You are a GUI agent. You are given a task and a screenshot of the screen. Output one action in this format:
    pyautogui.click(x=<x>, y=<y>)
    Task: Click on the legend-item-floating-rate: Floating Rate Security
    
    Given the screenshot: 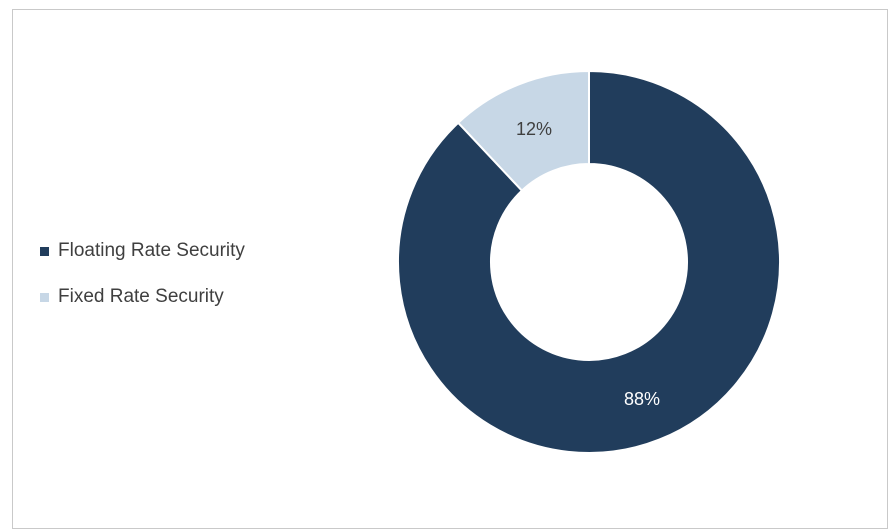 What is the action you would take?
    pyautogui.click(x=142, y=251)
    